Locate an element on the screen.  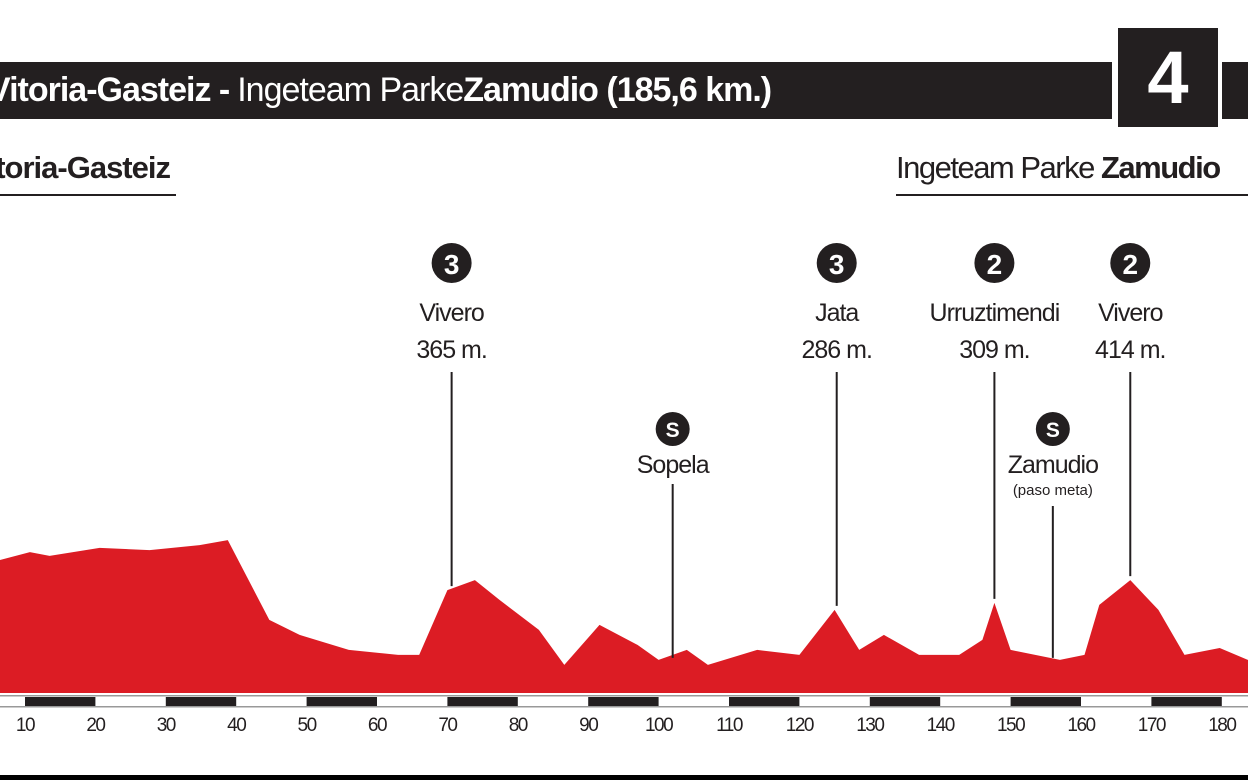
x-tick-label: 80 is located at coordinates (518, 725).